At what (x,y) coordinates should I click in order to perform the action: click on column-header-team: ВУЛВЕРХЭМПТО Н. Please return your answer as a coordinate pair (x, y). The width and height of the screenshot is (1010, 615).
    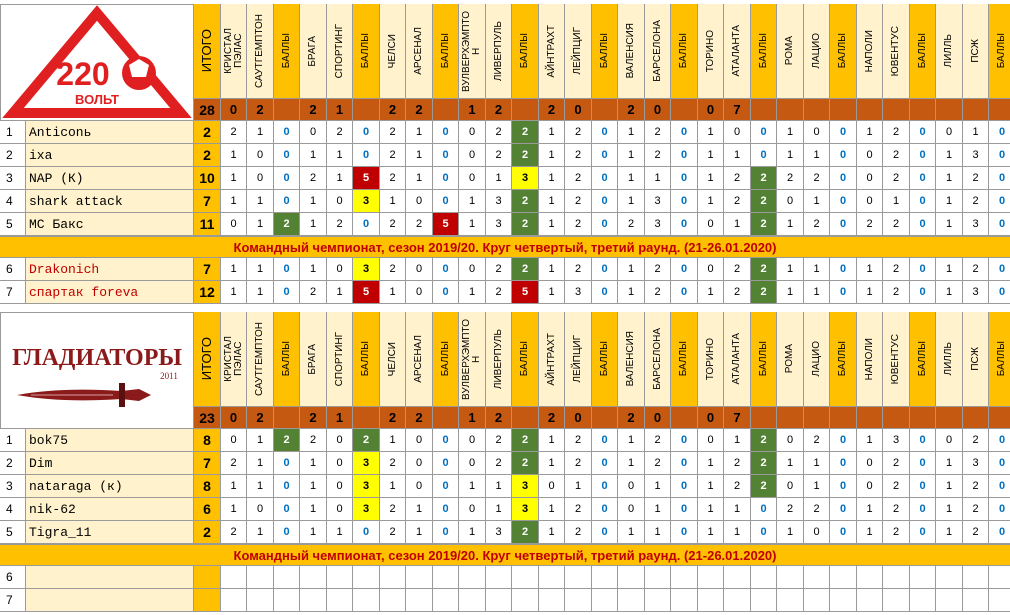
    Looking at the image, I should click on (472, 359).